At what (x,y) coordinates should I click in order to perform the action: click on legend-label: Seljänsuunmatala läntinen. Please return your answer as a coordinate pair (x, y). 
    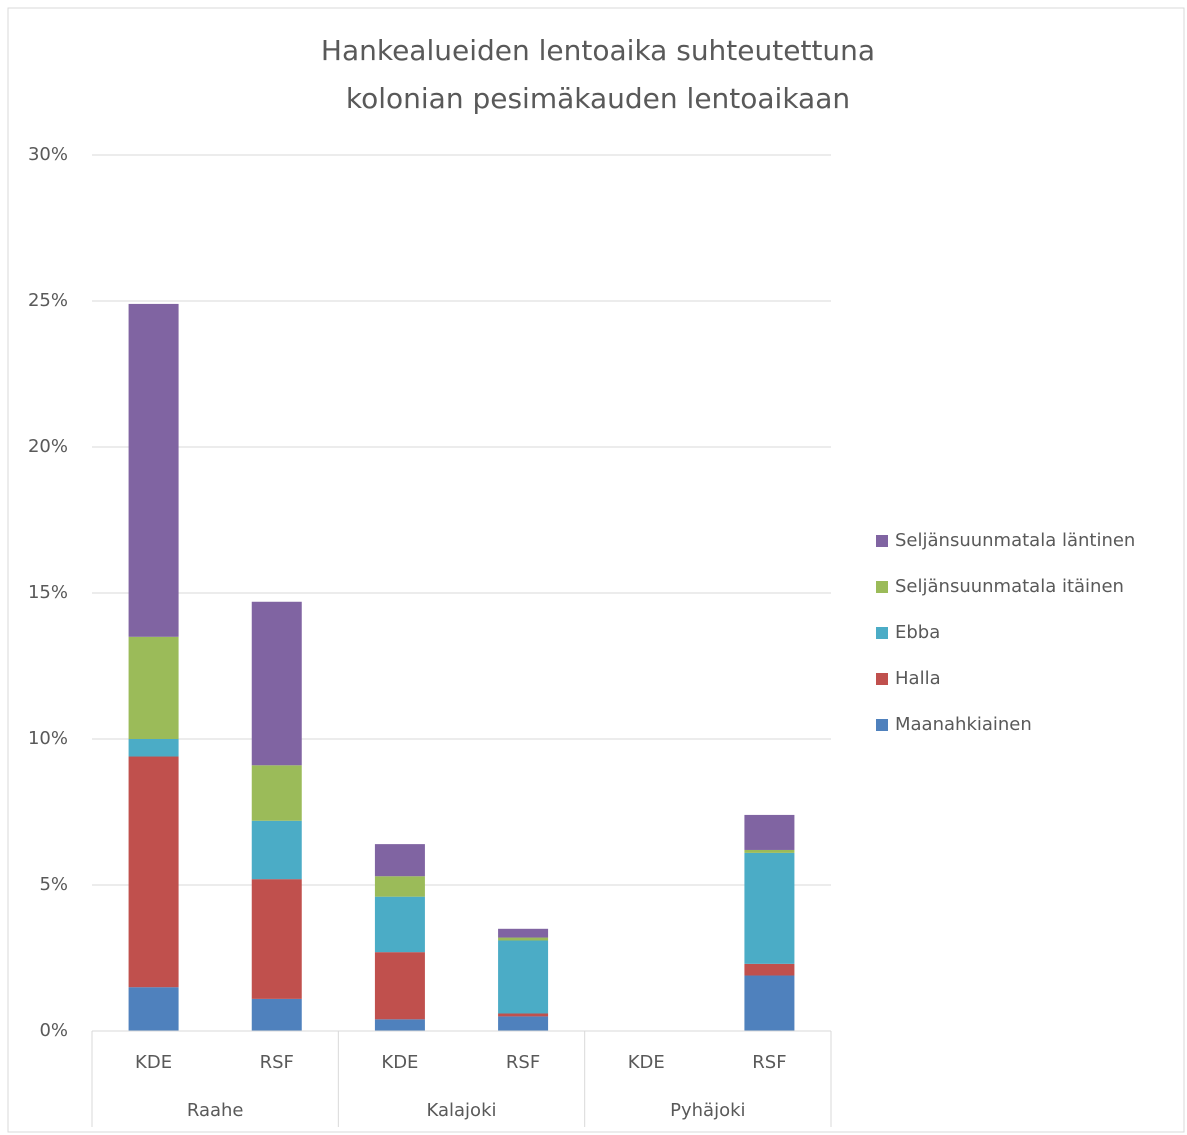
    Looking at the image, I should click on (1015, 540).